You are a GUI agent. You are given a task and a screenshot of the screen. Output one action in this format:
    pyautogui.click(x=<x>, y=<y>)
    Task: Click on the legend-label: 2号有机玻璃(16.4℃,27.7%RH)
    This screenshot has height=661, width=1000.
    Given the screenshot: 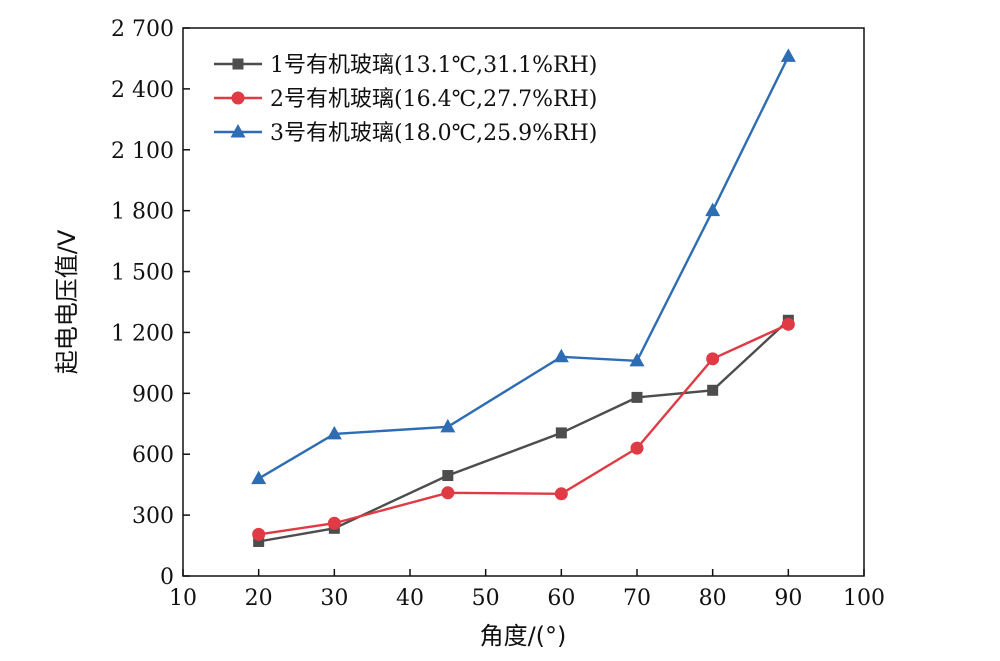 What is the action you would take?
    pyautogui.click(x=433, y=99)
    